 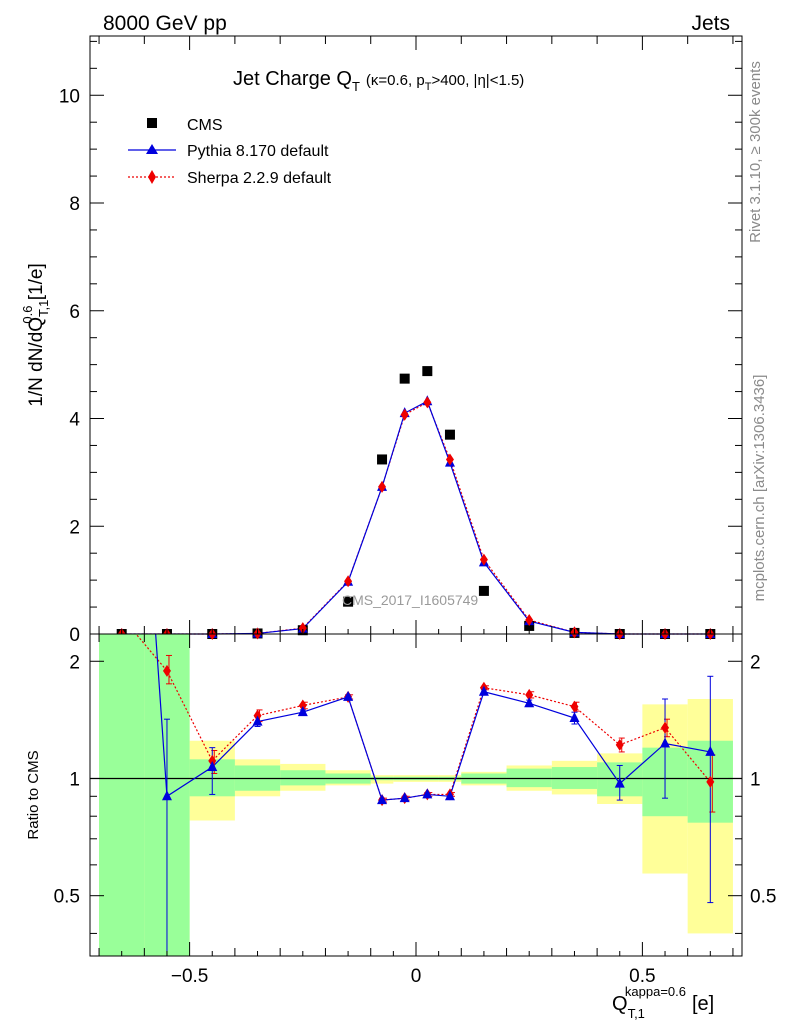 I want to click on rivet-label: Rivet 3.1.10, ≥ 300k events, so click(x=755, y=152).